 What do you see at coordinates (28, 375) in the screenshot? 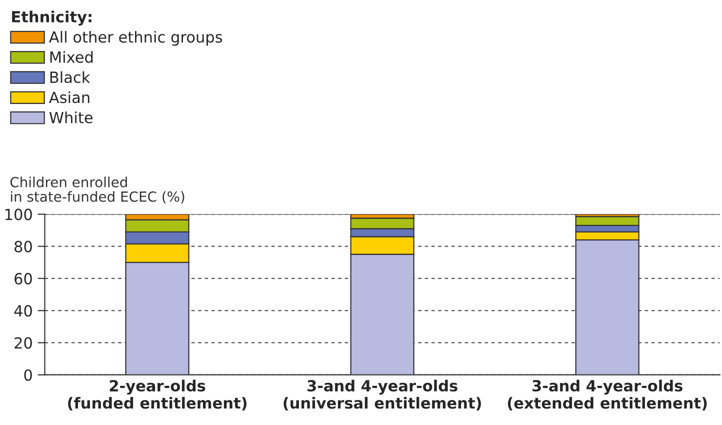
I see `y-tick-label: 0` at bounding box center [28, 375].